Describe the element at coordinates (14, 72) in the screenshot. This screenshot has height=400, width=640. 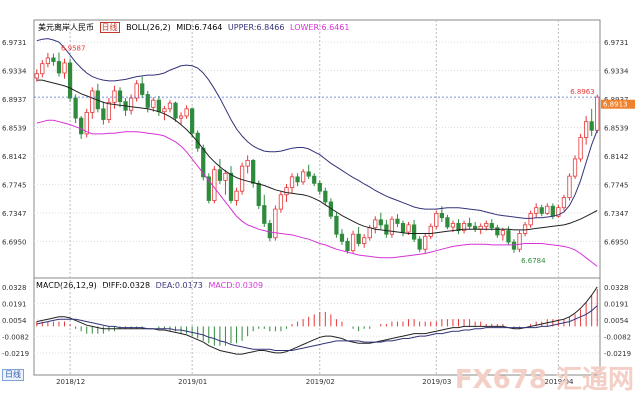
I see `price-tick-left: 6.9334` at that location.